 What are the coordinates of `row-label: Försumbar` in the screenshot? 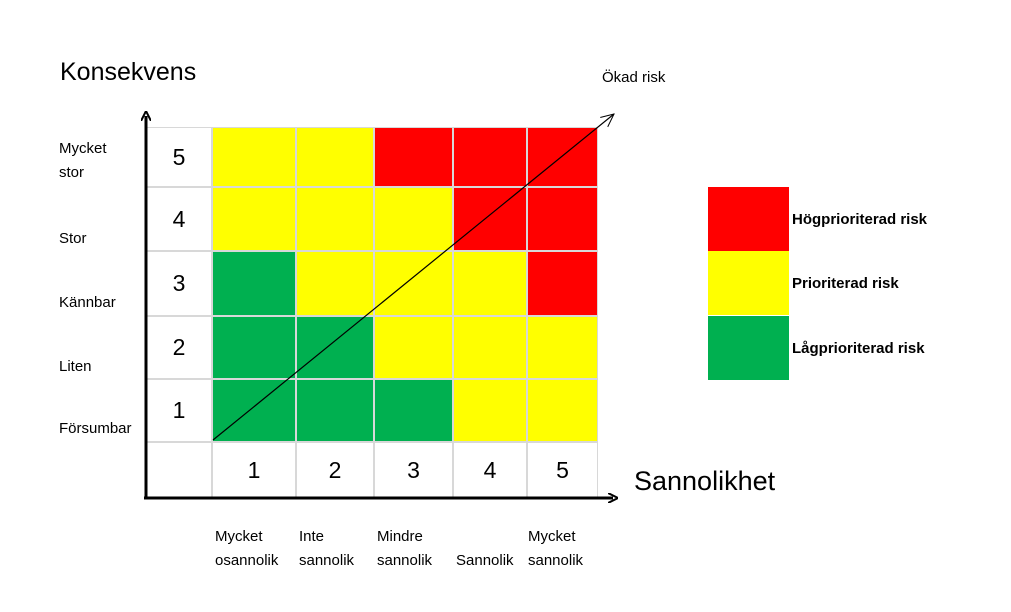 It's located at (106, 429).